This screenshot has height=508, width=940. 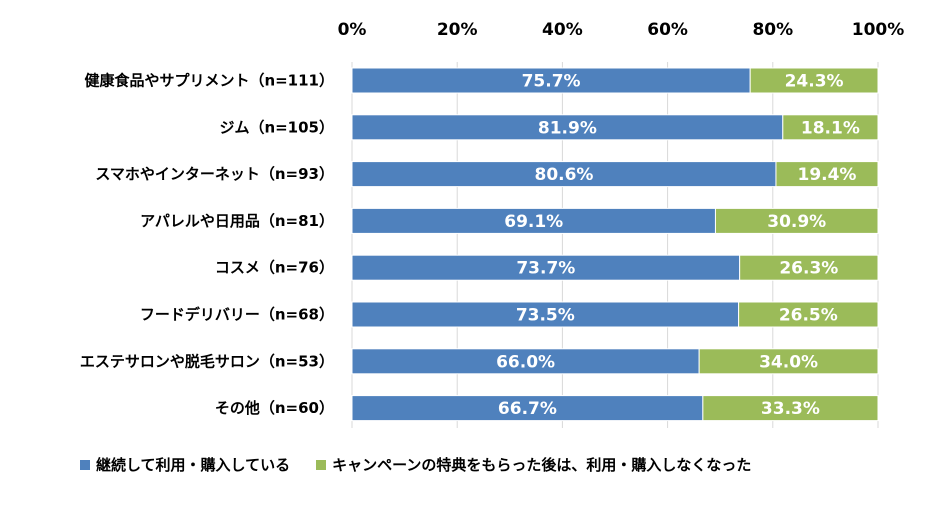 I want to click on data-label: 24.3%, so click(x=814, y=82).